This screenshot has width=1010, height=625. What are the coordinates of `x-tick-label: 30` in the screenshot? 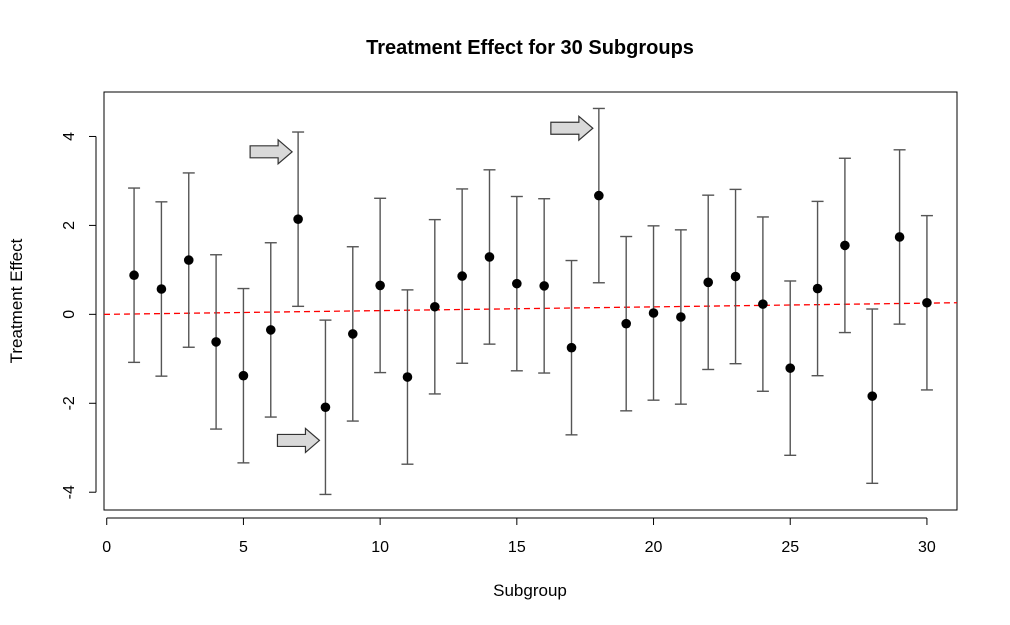 It's located at (927, 547).